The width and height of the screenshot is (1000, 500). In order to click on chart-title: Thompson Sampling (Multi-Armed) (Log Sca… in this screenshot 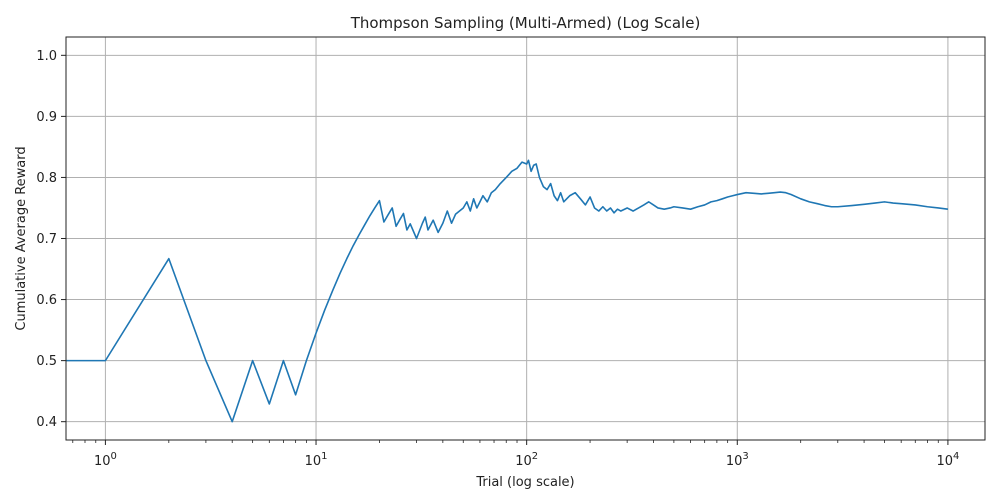, I will do `click(525, 23)`.